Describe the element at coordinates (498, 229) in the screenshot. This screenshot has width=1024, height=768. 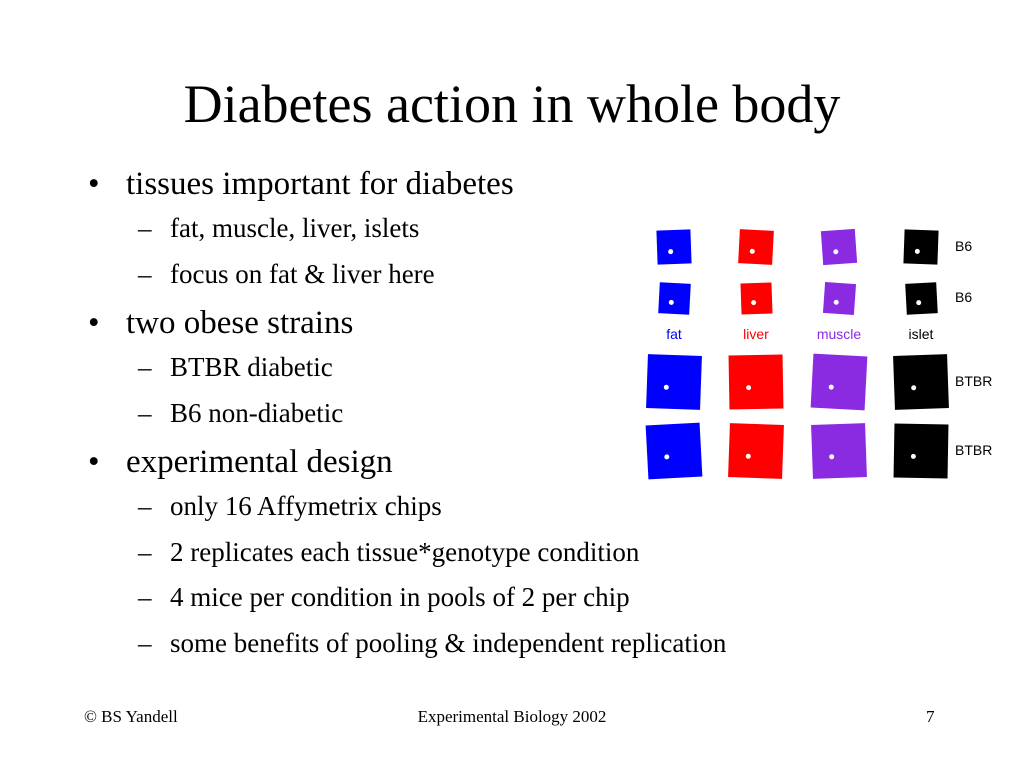
I see `sub-bullet-item: – fat, muscle, liver, islets` at that location.